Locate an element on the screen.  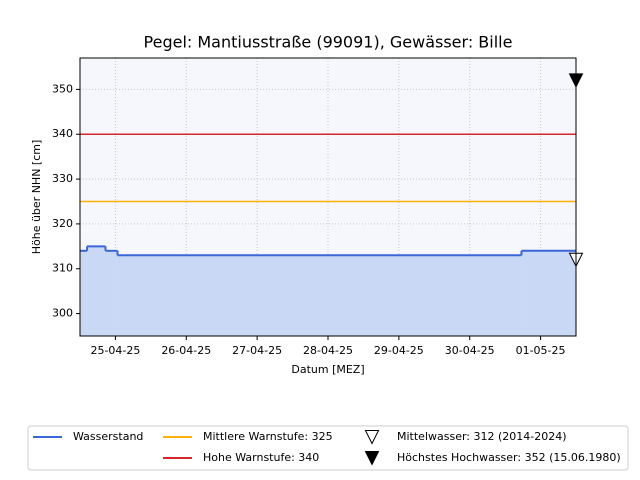
x-tick-label: 01-05-25 is located at coordinates (541, 350).